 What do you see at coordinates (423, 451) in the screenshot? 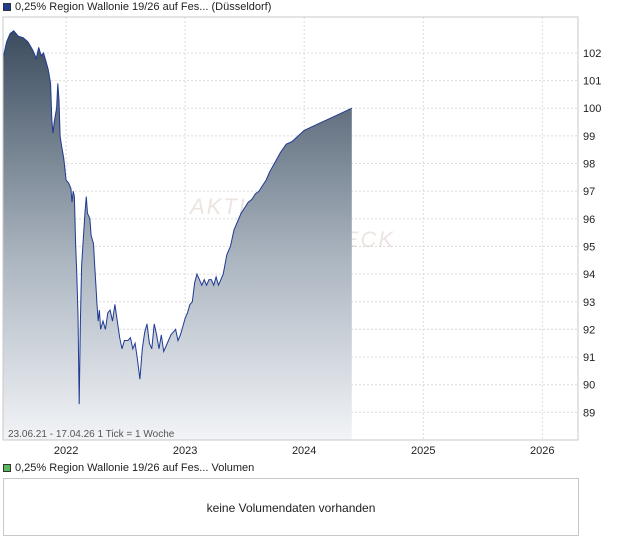
I see `x-tick-label: 2025` at bounding box center [423, 451].